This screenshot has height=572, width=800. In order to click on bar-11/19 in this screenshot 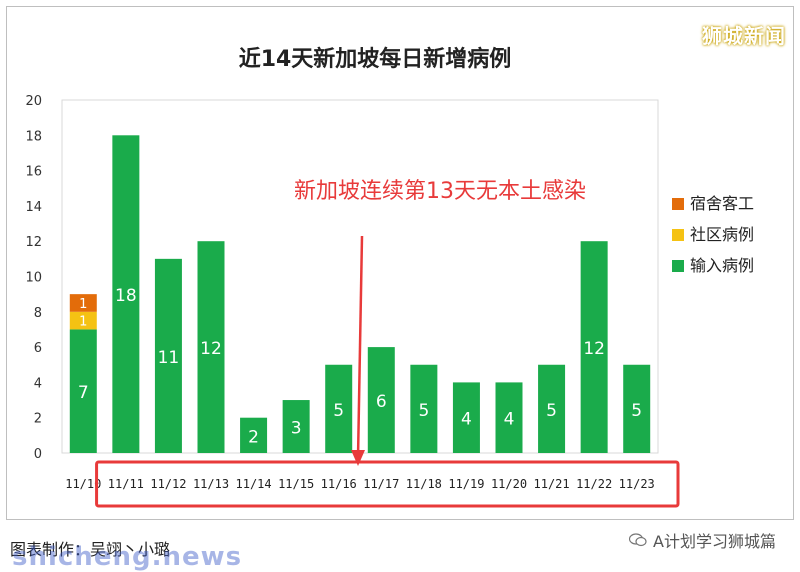, I will do `click(466, 417)`.